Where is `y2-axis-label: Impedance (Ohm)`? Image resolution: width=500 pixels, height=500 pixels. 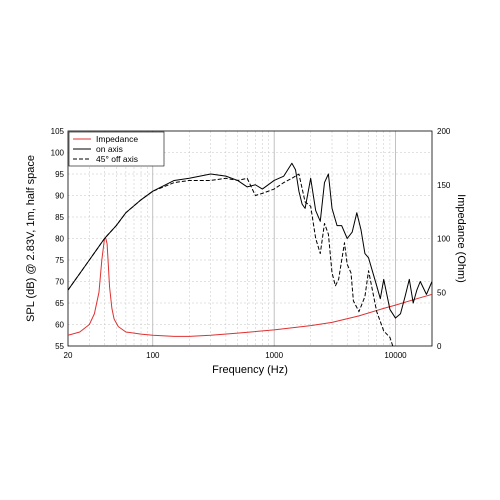
y2-axis-label: Impedance (Ohm) is located at coordinates (461, 238).